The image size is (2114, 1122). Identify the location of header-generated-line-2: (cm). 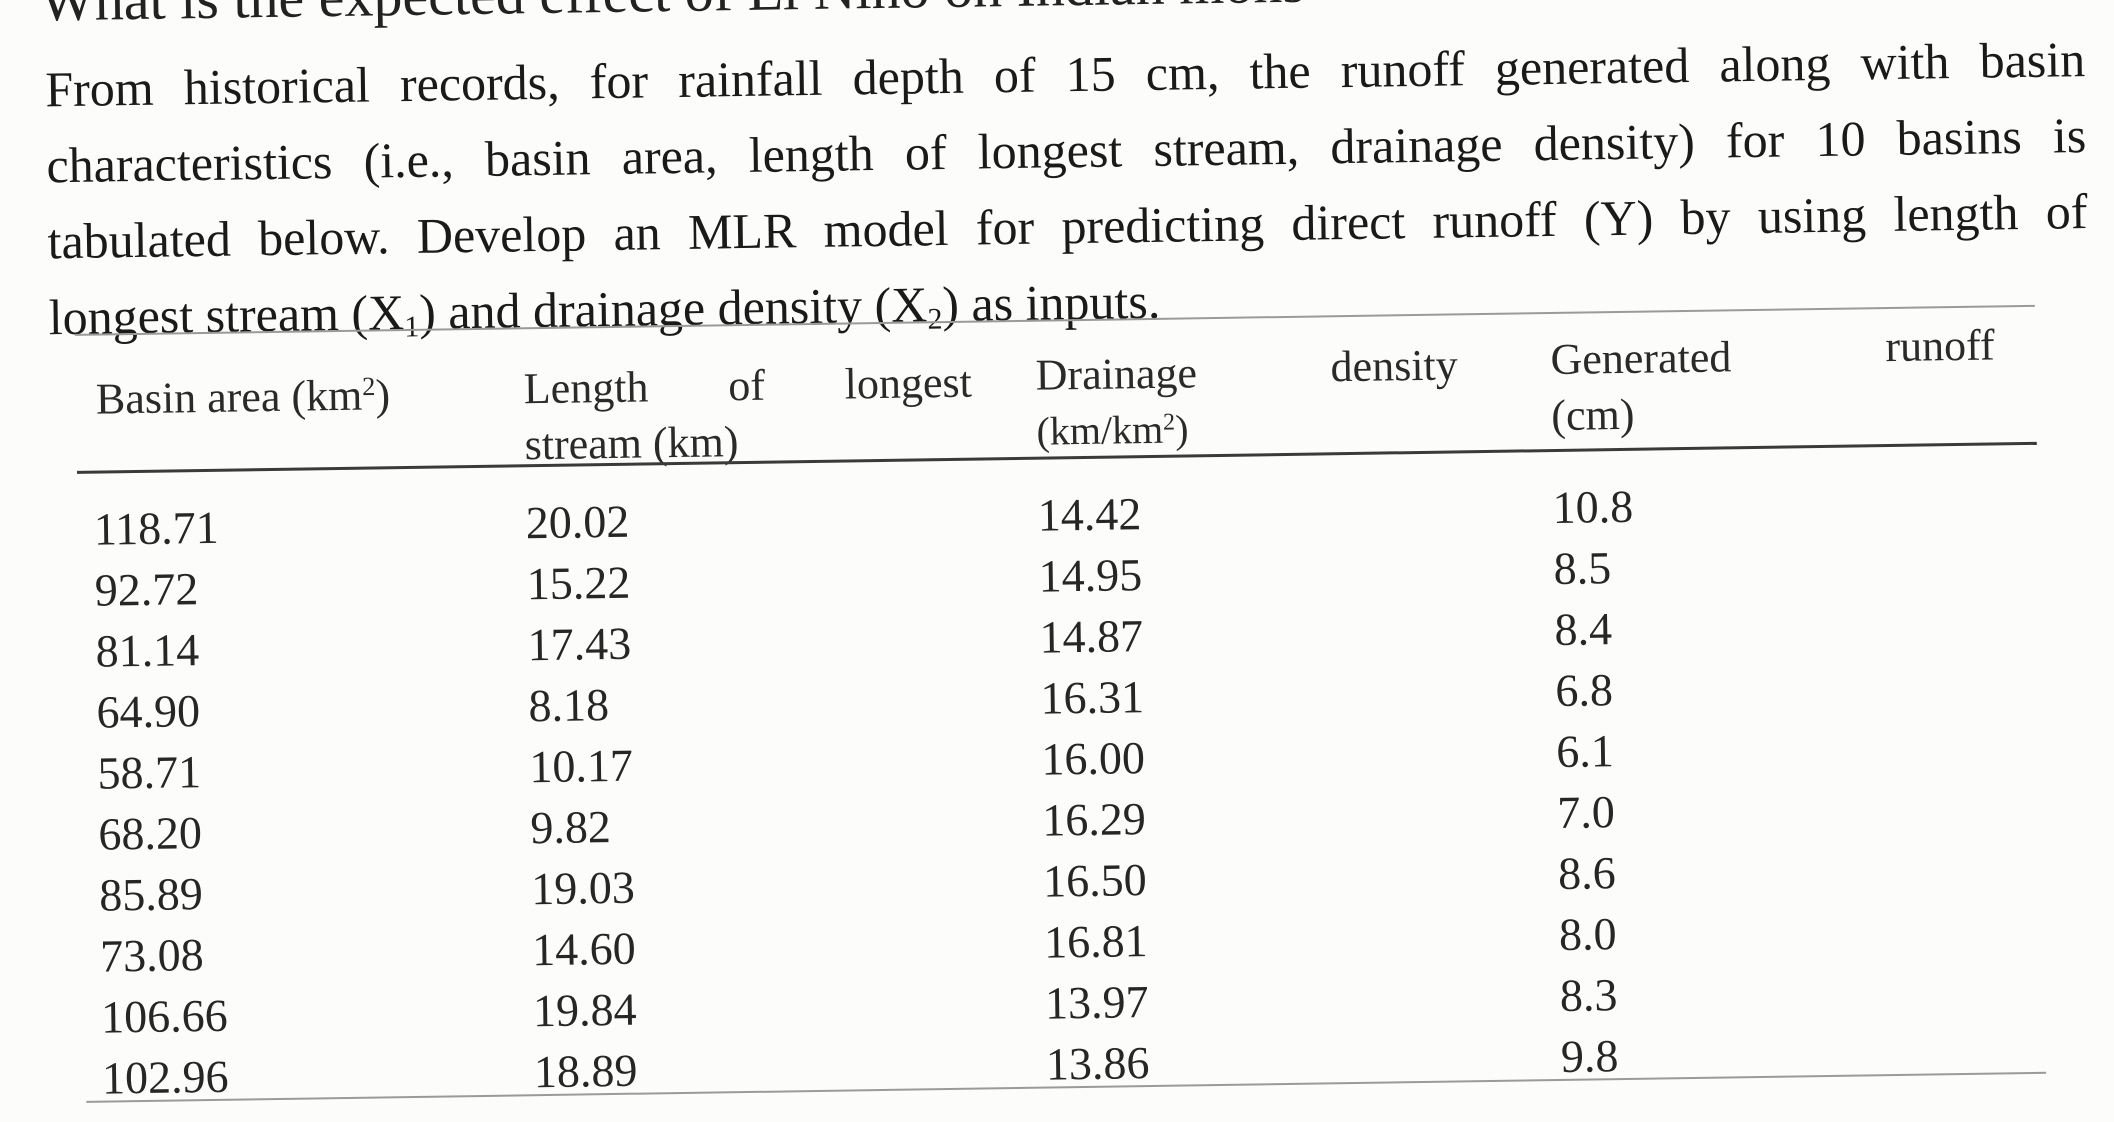
(1592, 415).